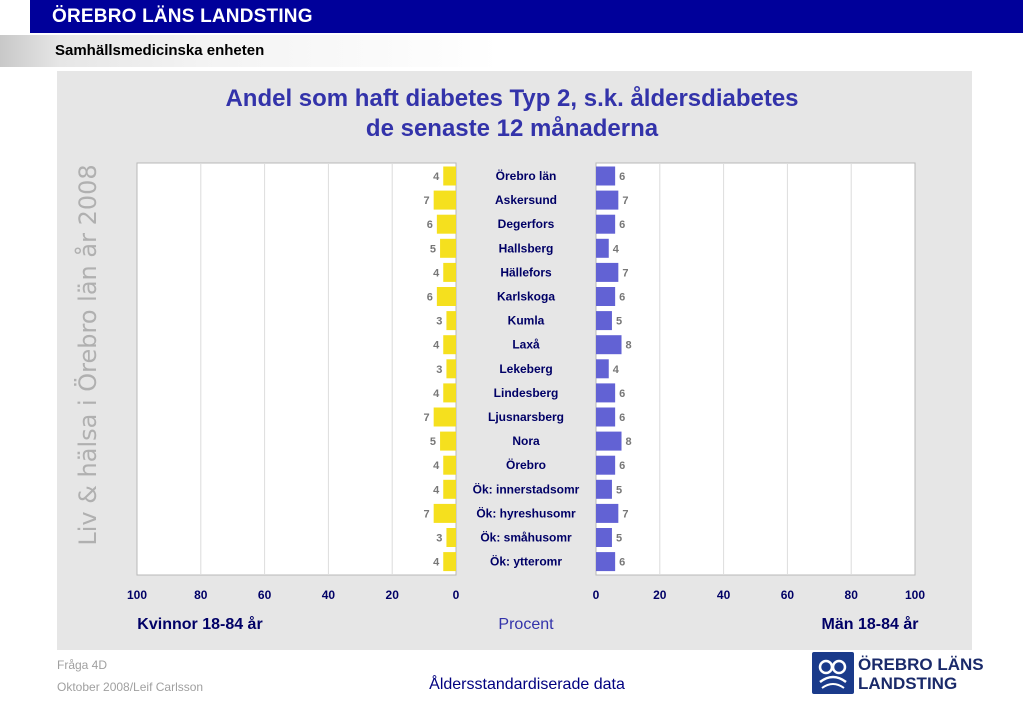  Describe the element at coordinates (660, 595) in the screenshot. I see `right-tick-label: 20` at that location.